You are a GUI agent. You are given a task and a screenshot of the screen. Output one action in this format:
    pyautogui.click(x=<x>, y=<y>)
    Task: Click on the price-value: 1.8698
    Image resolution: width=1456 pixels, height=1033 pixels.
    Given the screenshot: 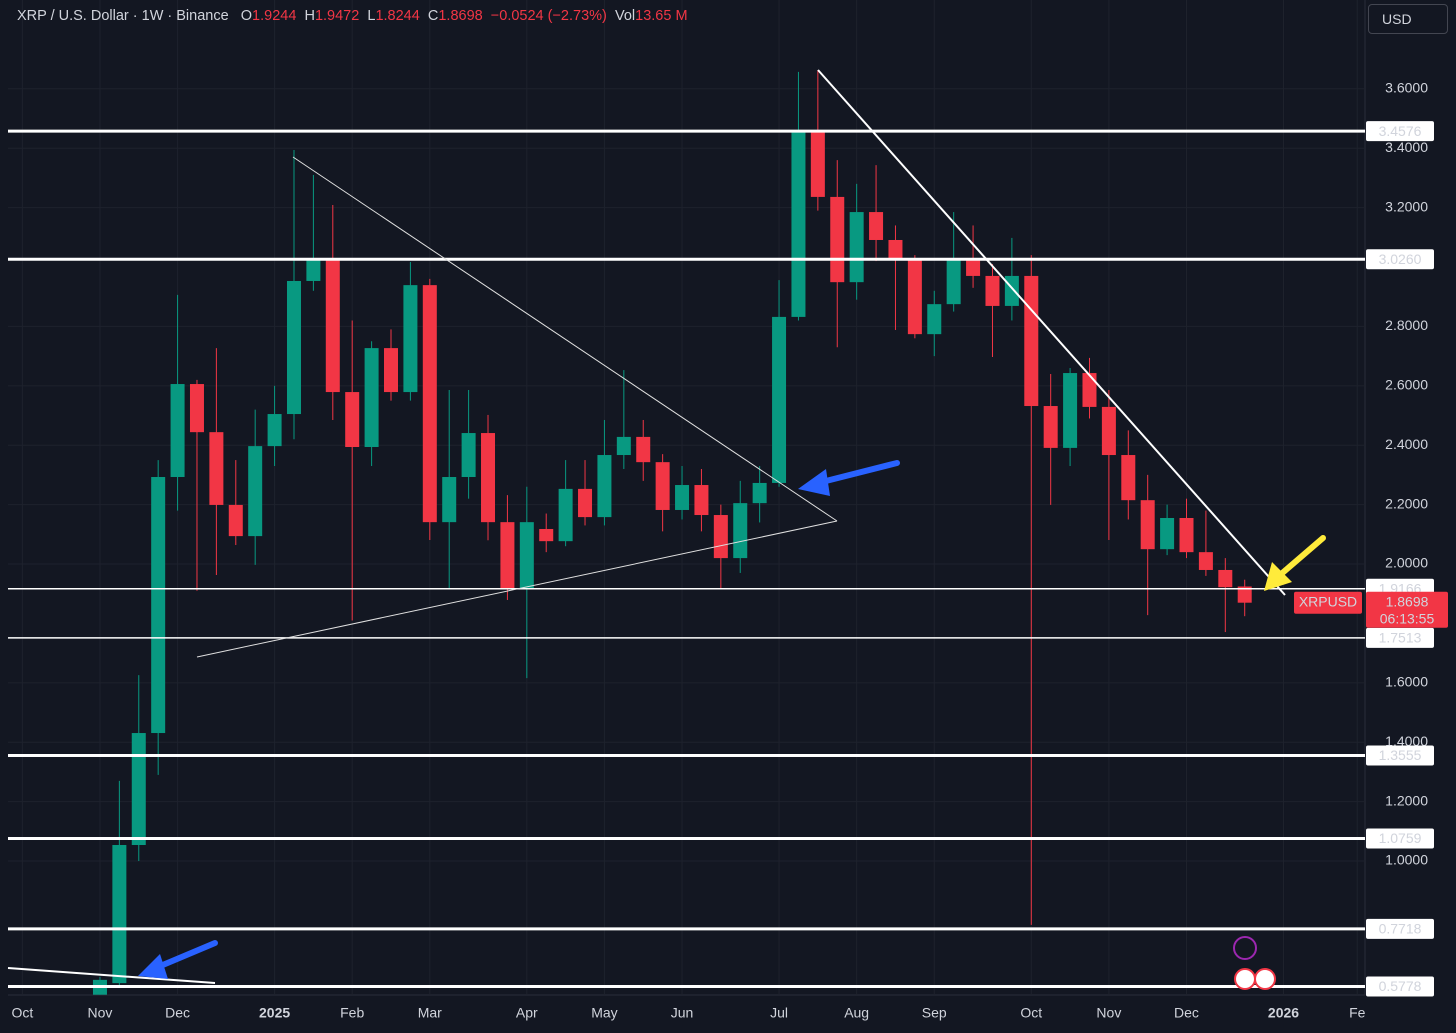 What is the action you would take?
    pyautogui.click(x=1407, y=601)
    